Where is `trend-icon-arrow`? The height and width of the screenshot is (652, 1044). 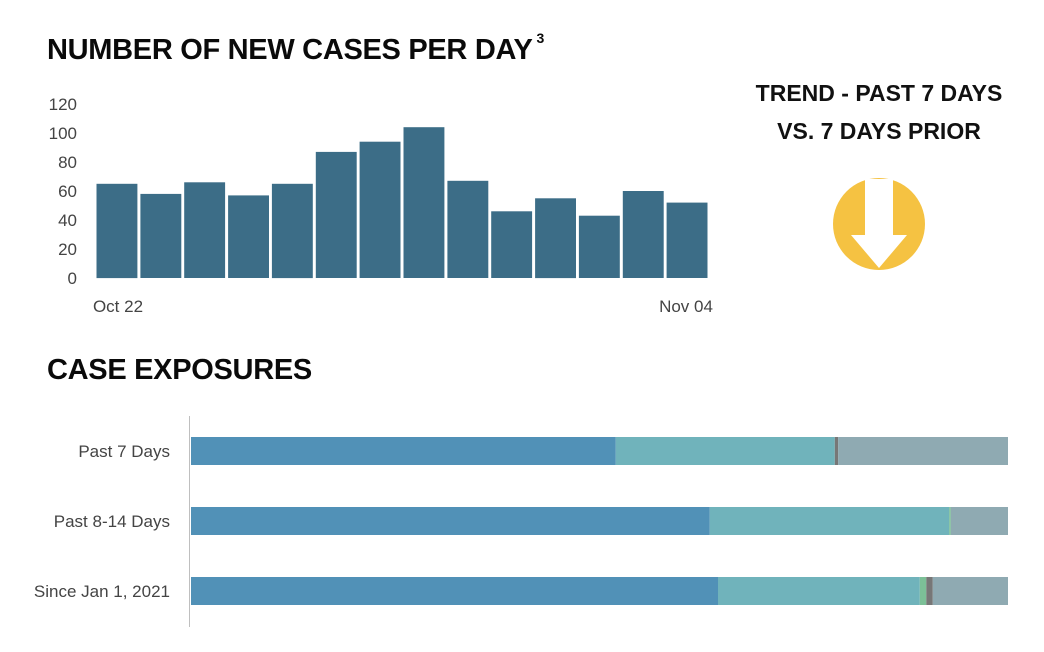 trend-icon-arrow is located at coordinates (879, 223).